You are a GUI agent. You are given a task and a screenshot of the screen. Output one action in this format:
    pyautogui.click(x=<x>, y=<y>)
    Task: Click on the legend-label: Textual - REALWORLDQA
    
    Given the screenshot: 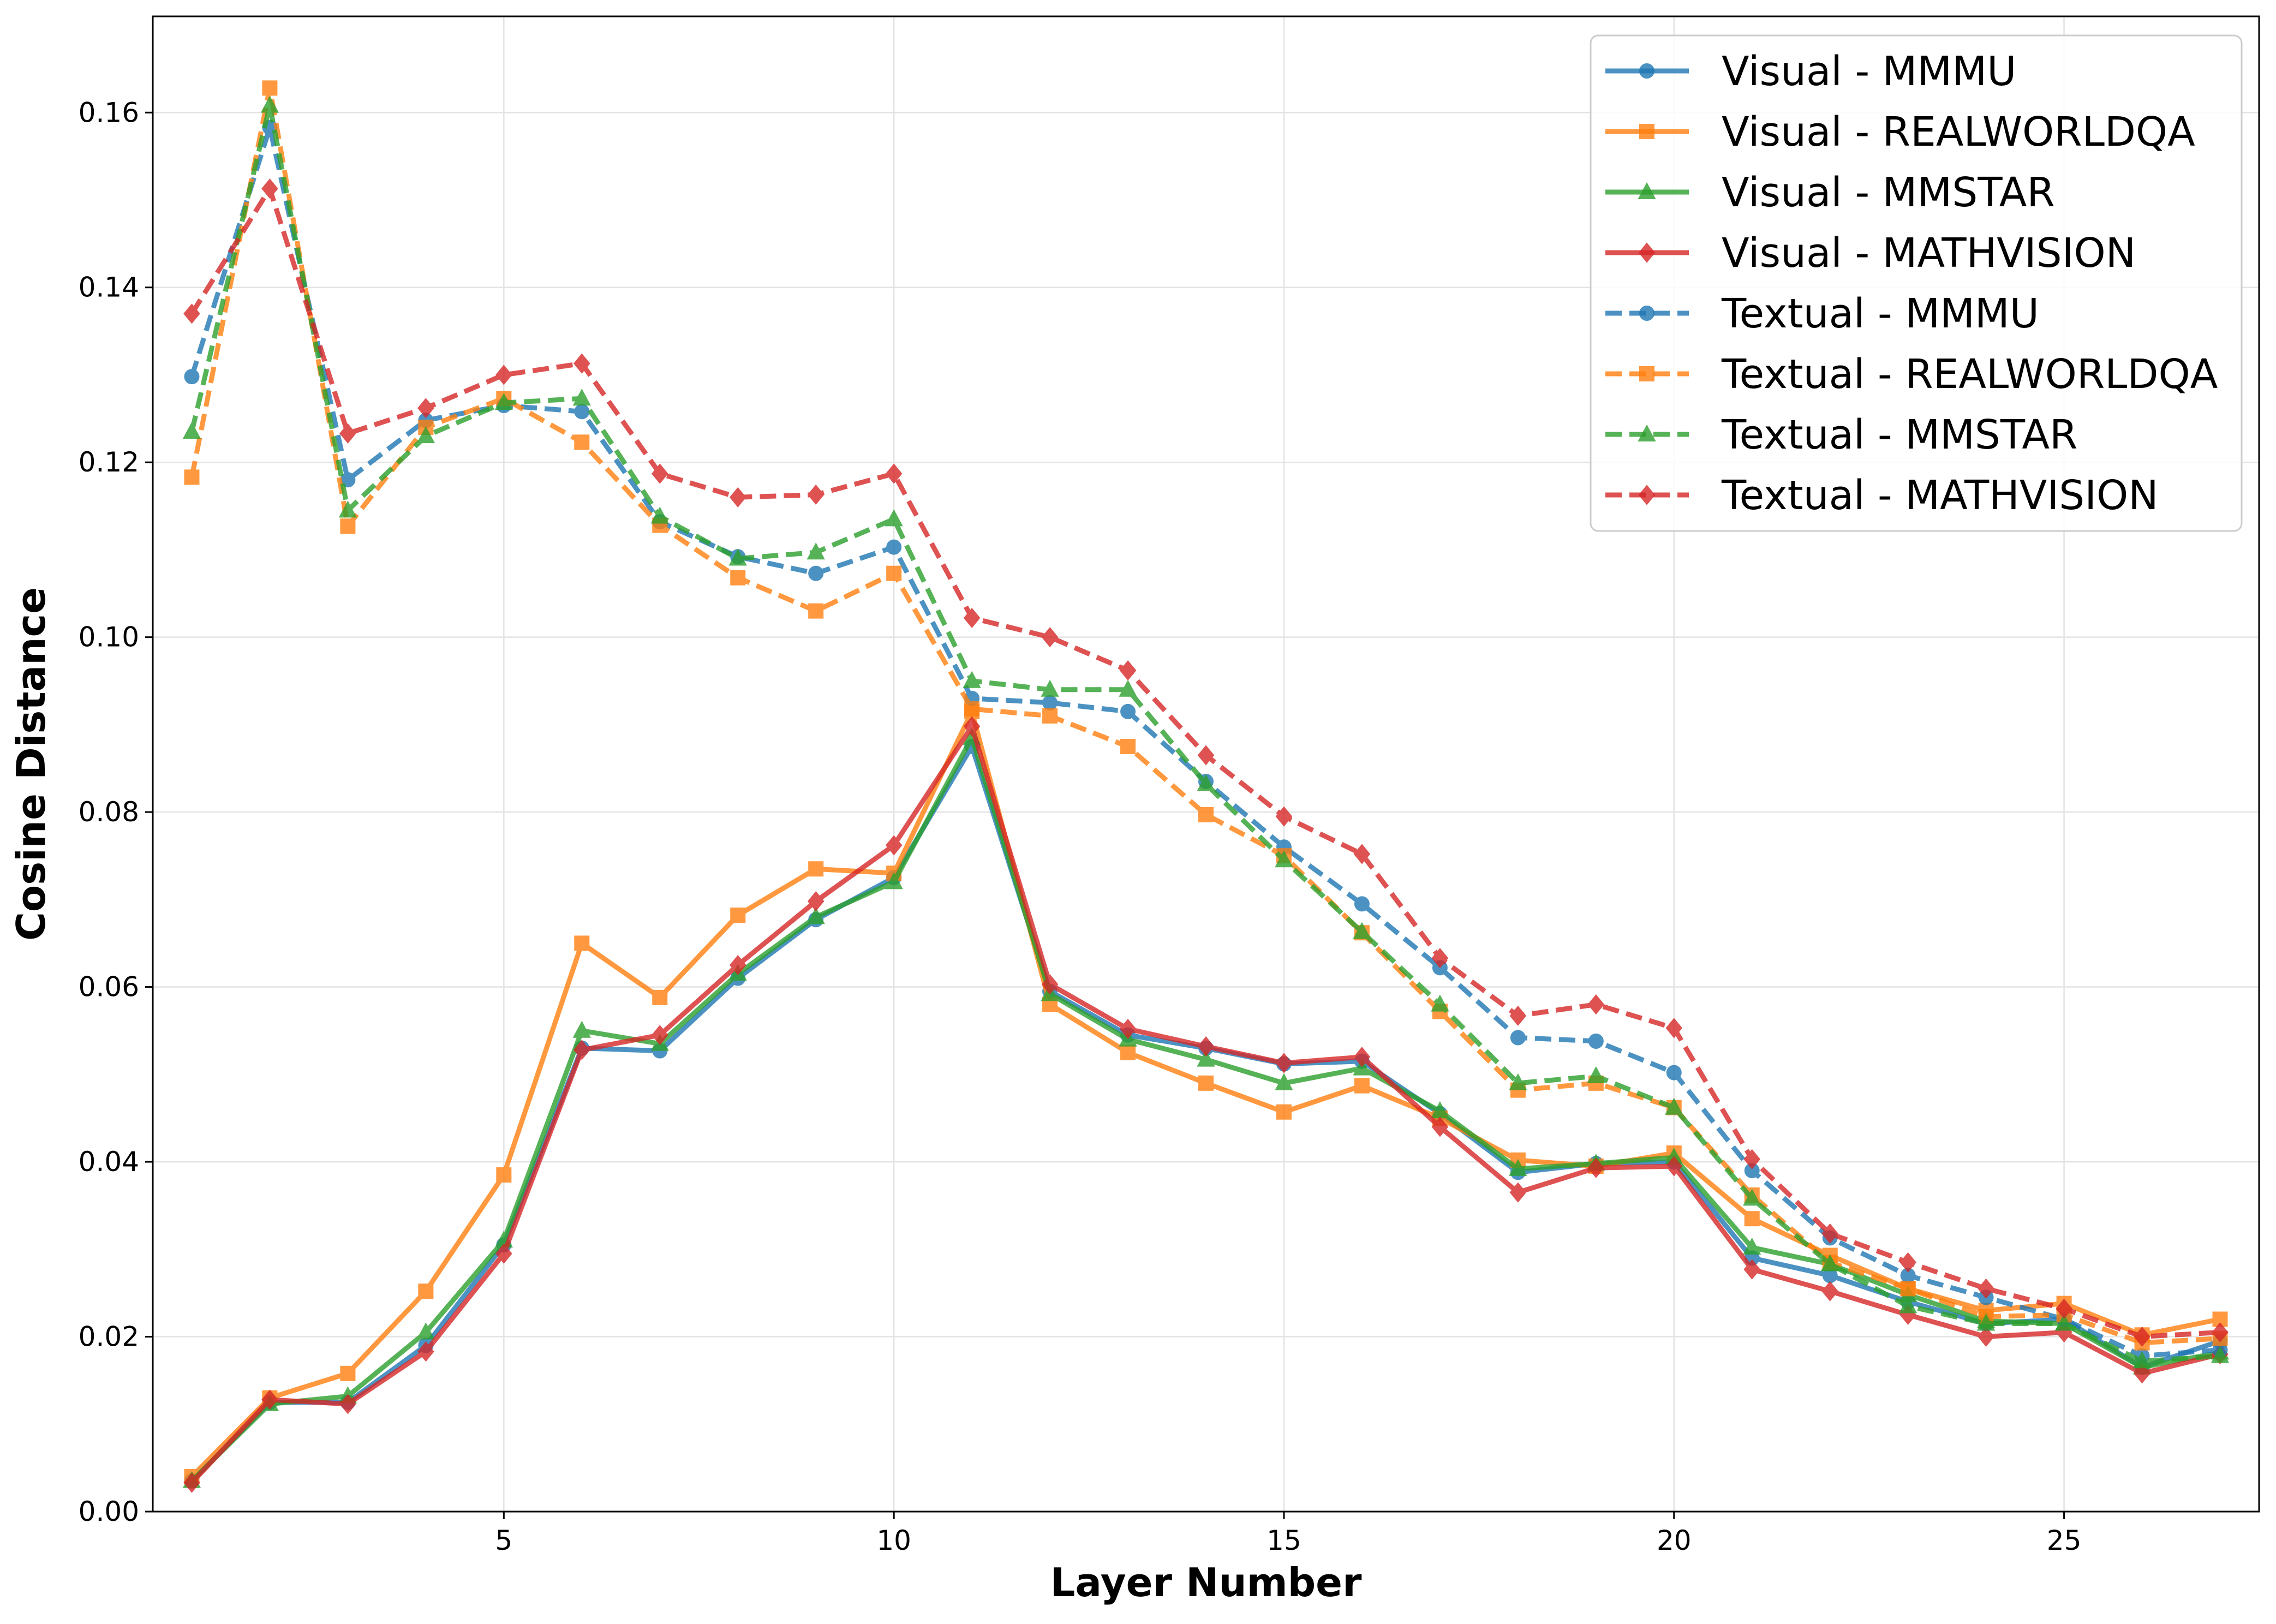 What is the action you would take?
    pyautogui.click(x=1969, y=374)
    